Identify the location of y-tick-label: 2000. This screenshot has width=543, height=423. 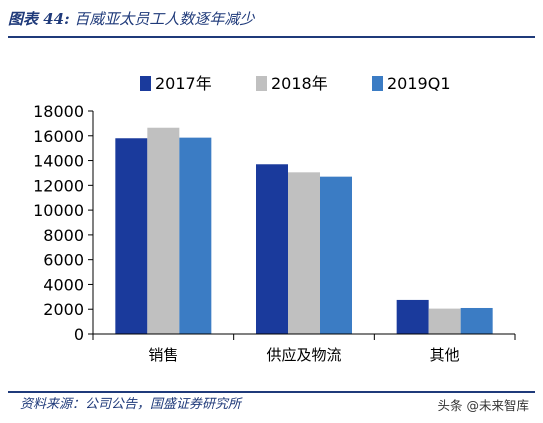
(63, 309).